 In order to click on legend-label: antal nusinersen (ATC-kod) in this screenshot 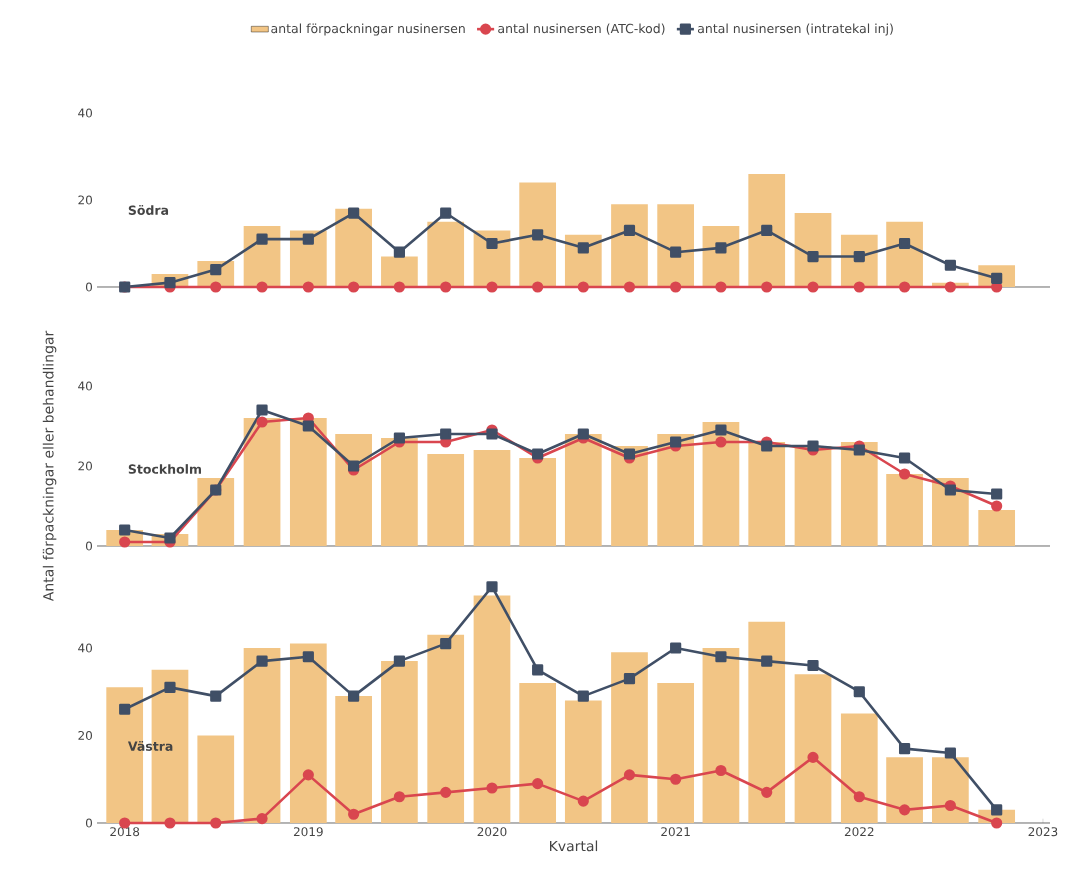, I will do `click(581, 29)`.